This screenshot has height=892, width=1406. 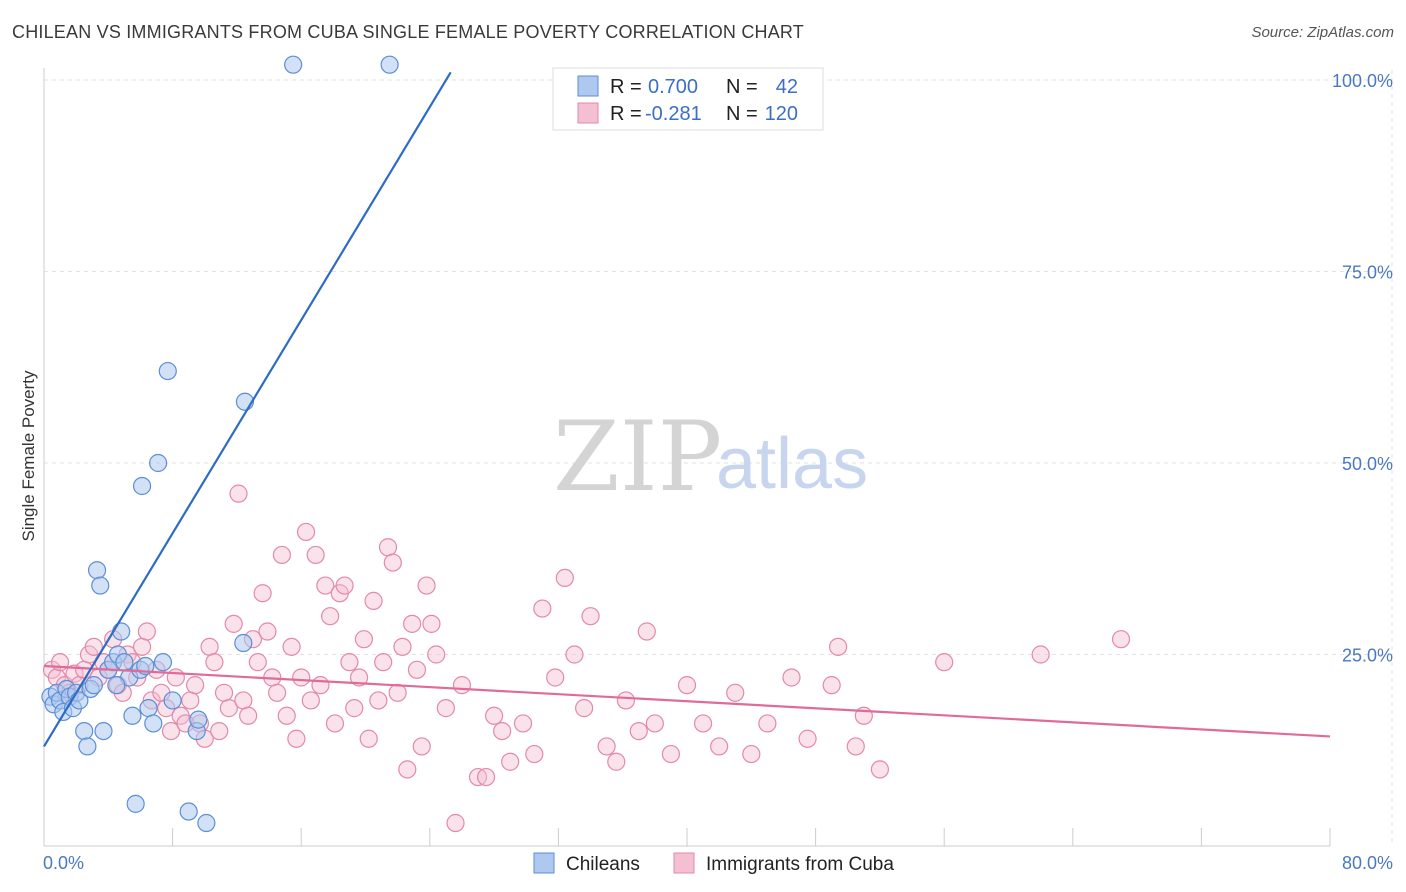 What do you see at coordinates (63, 863) in the screenshot?
I see `x-tick-min: 0.0%` at bounding box center [63, 863].